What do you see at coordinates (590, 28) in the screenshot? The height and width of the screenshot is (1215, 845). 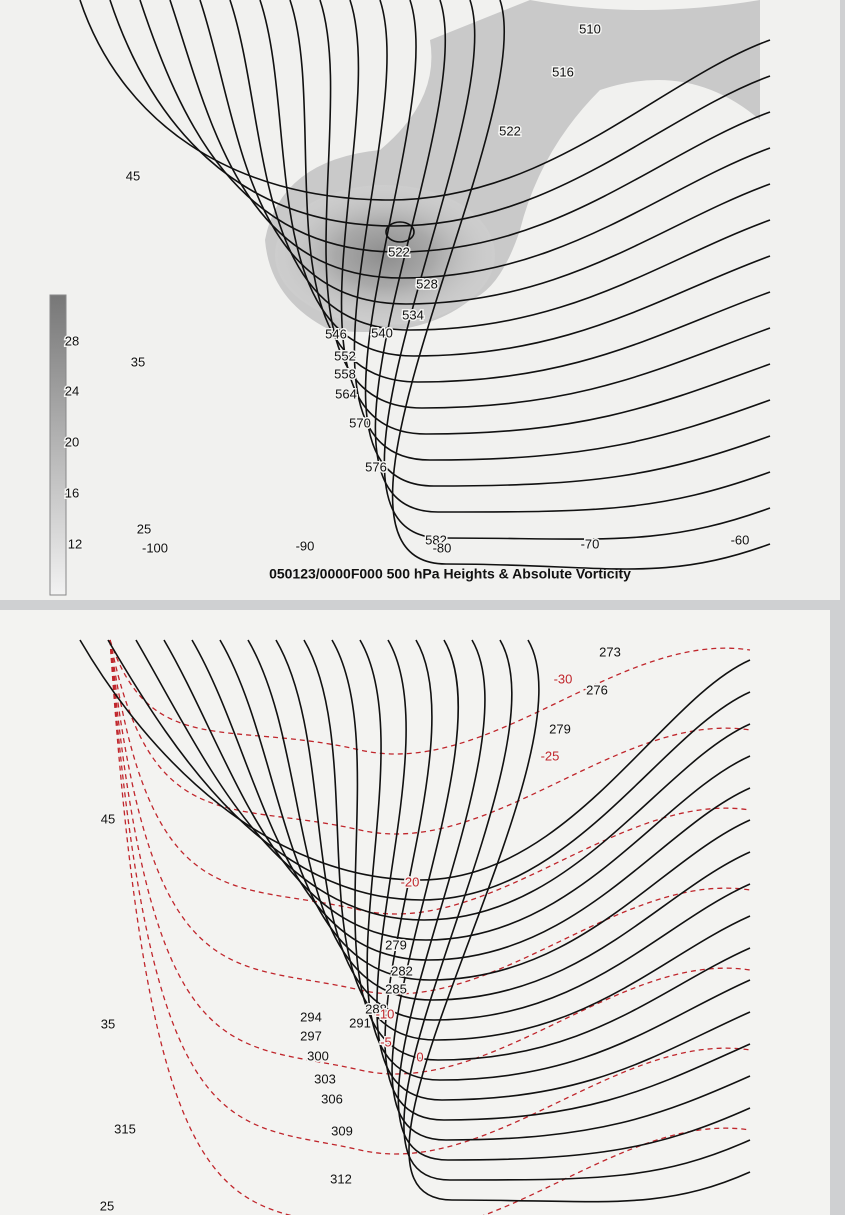 I see `map-label: 510` at bounding box center [590, 28].